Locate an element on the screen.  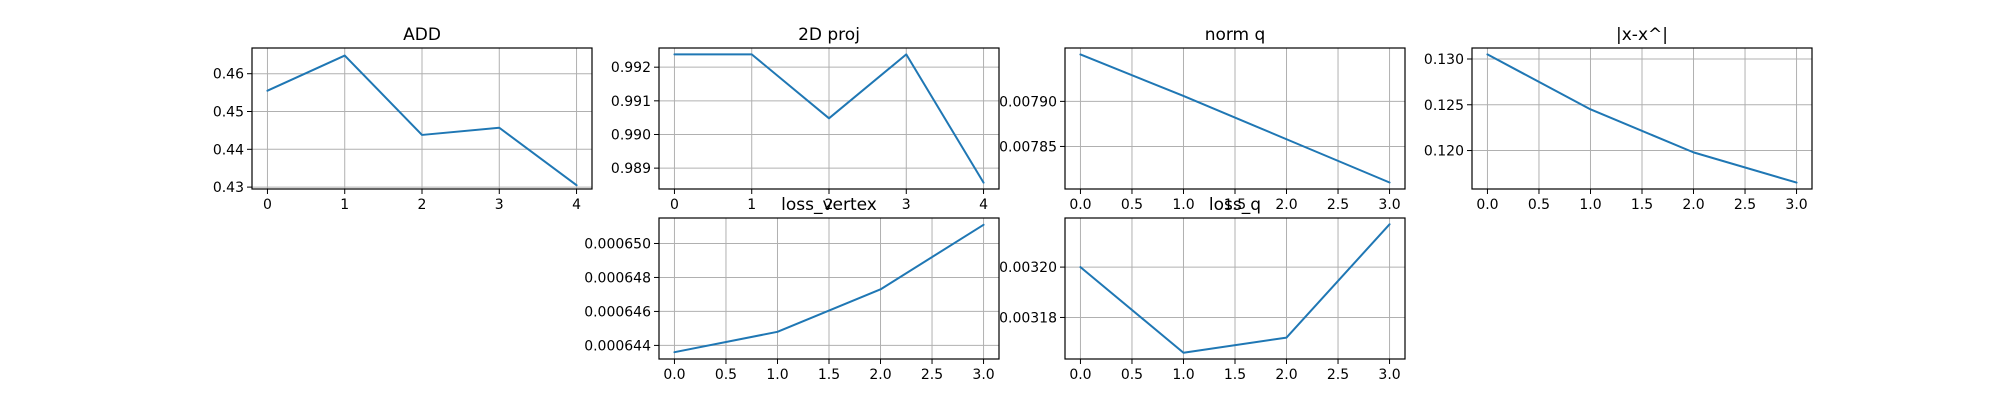
y-tick-label: 0.130 is located at coordinates (1444, 60).